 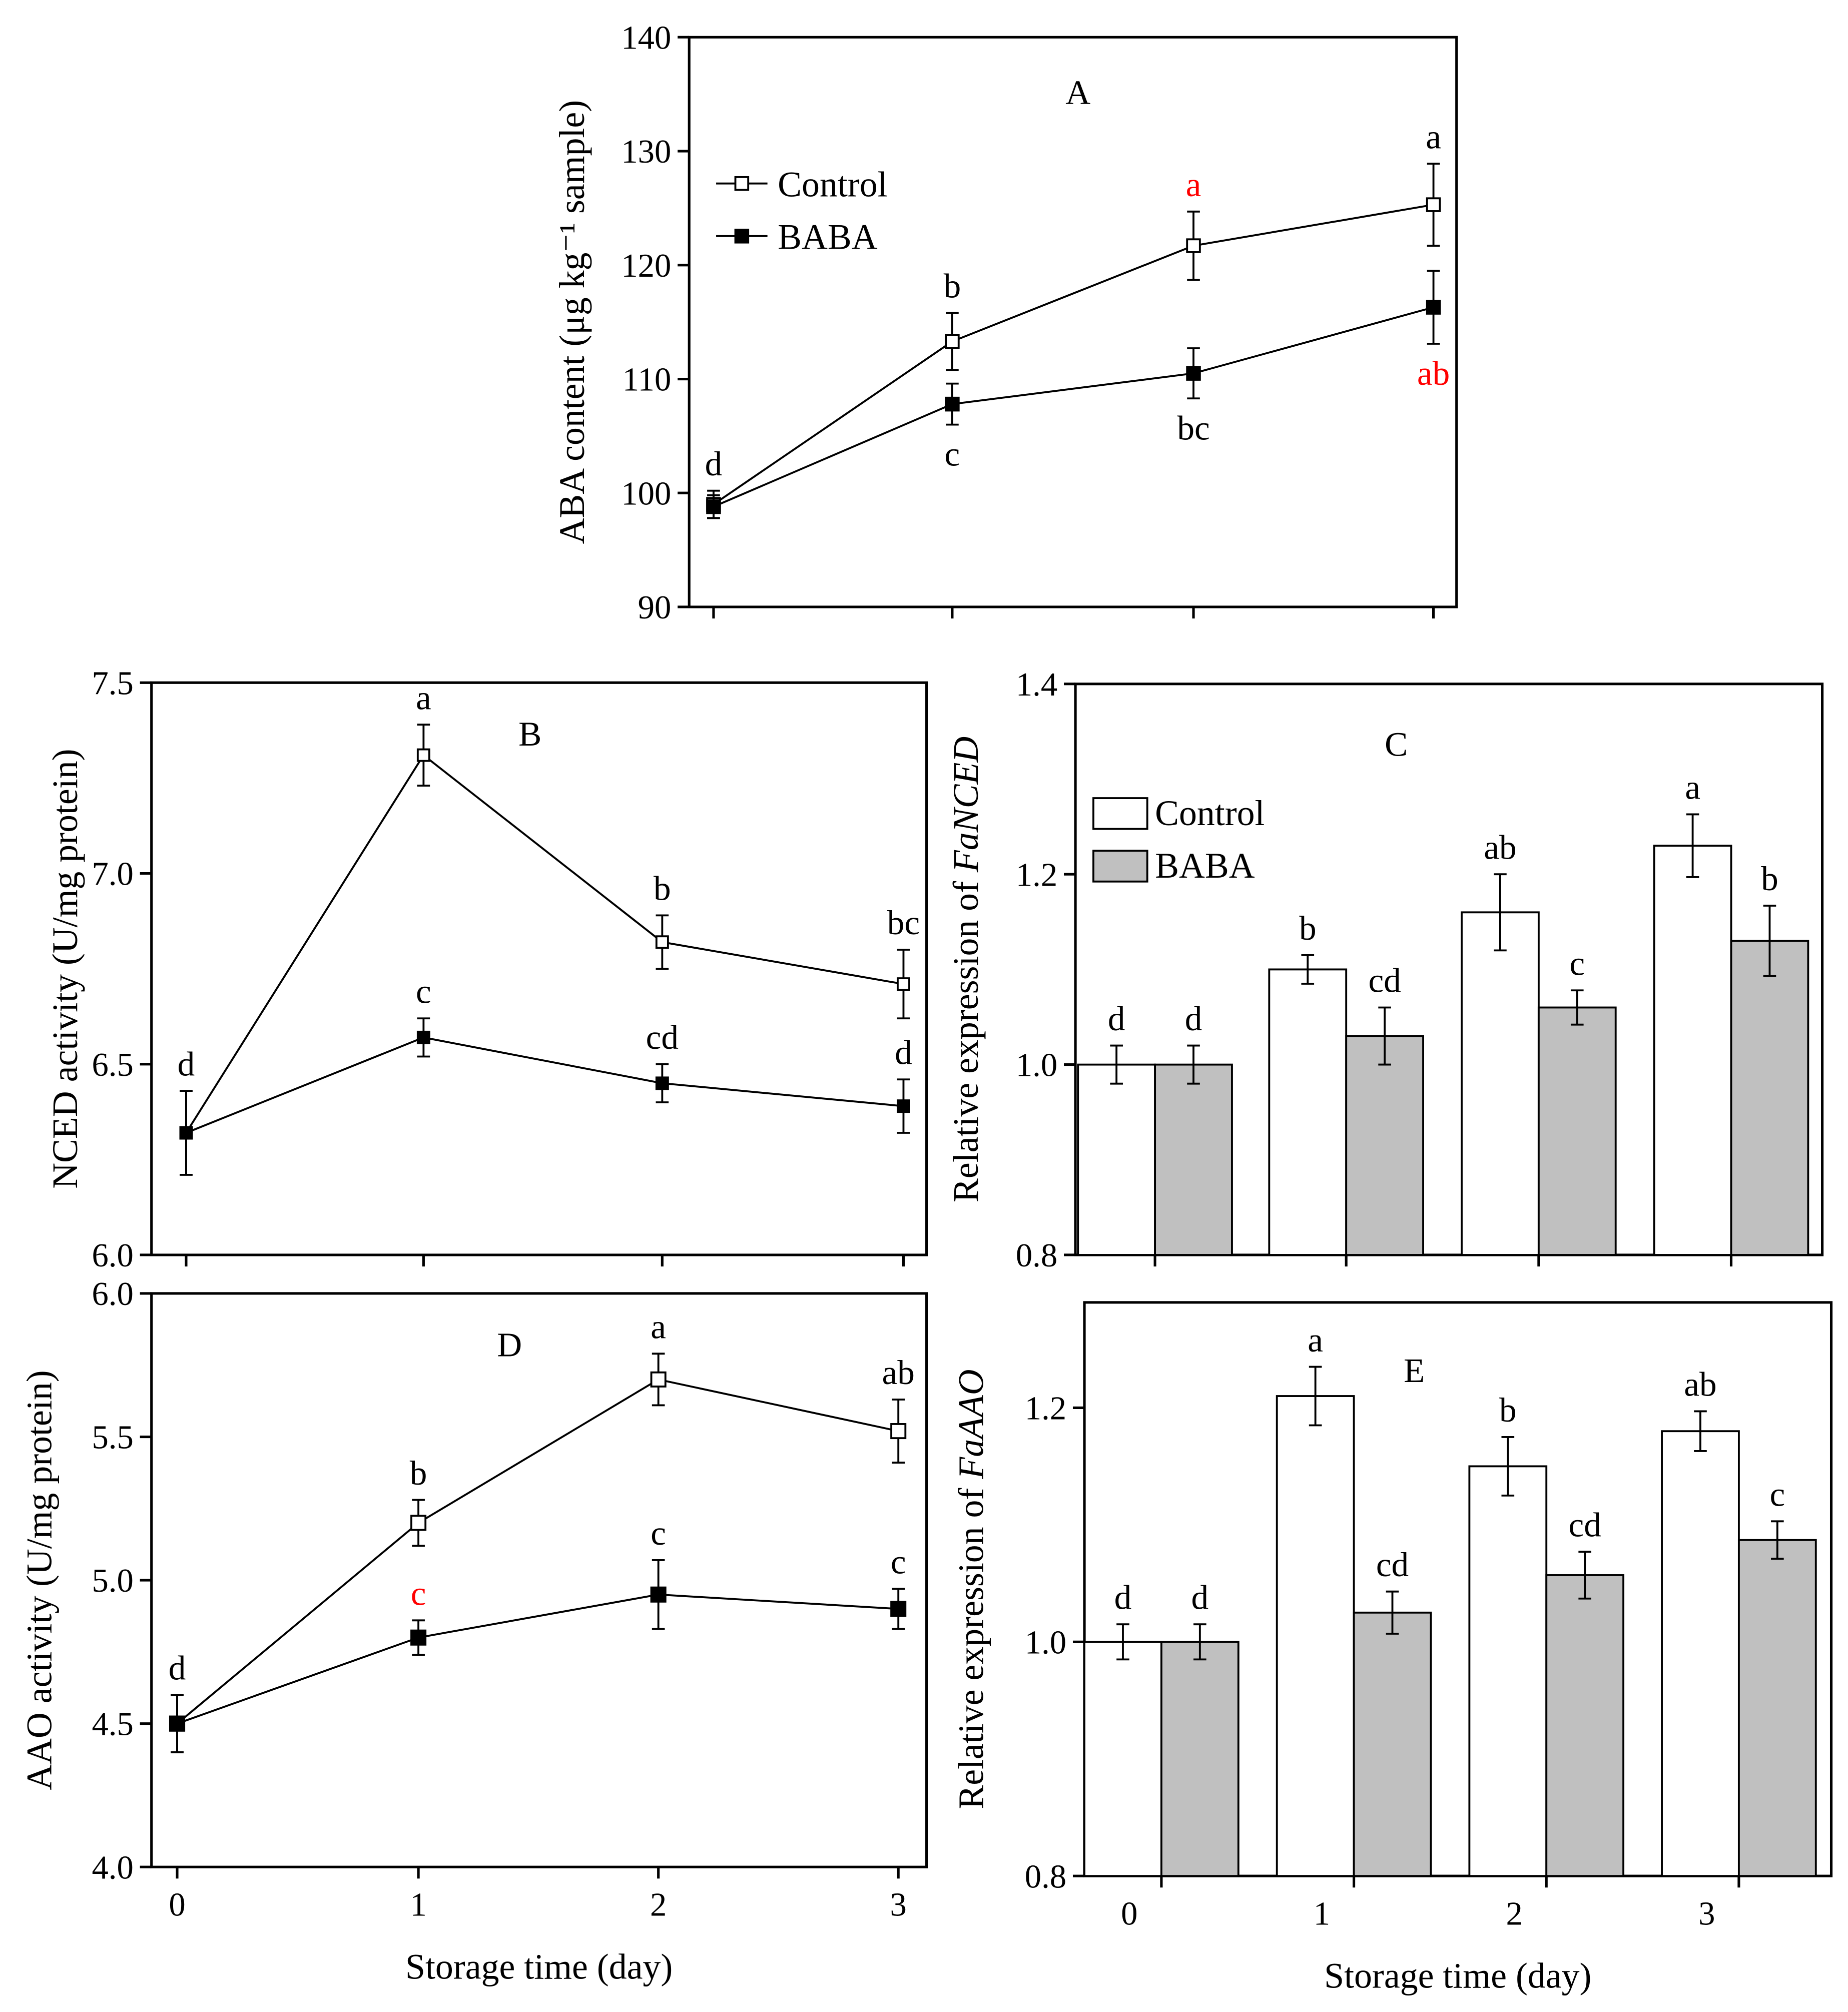 I want to click on y-tick-label: 7.0, so click(x=113, y=875).